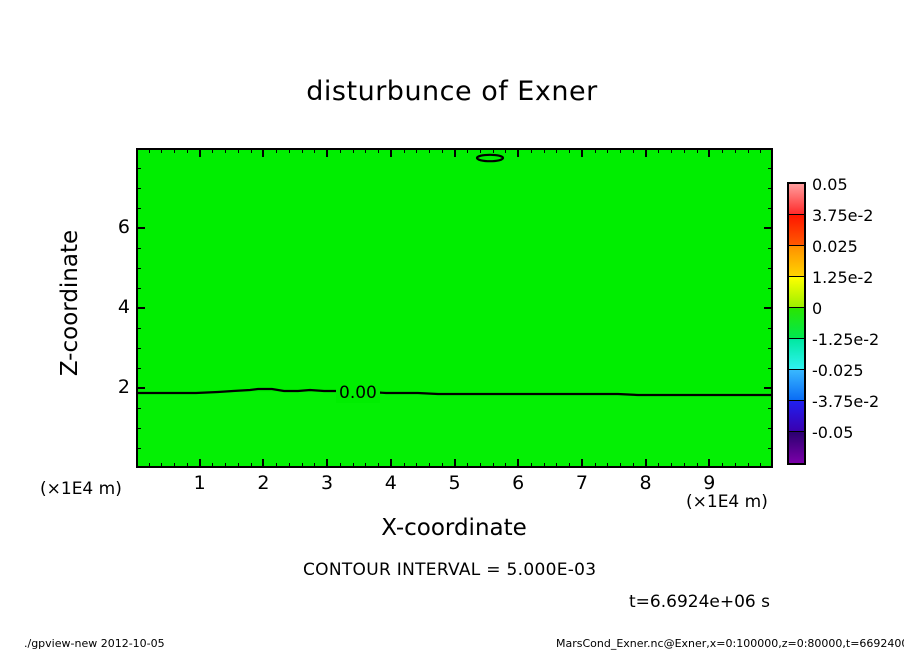 Image resolution: width=904 pixels, height=654 pixels. Describe the element at coordinates (846, 339) in the screenshot. I see `colorbar-tick-label: -1.25e-2` at that location.